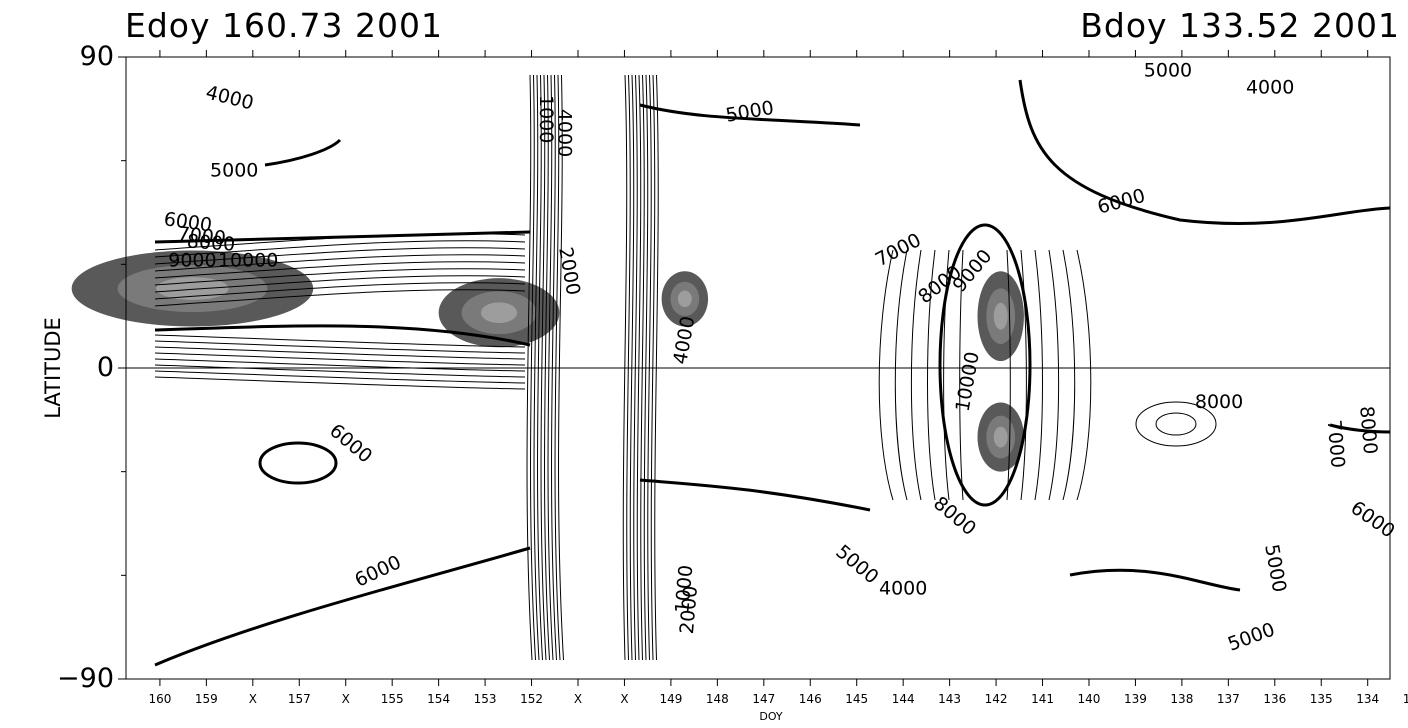  I want to click on x-tick-label: 152, so click(531, 699).